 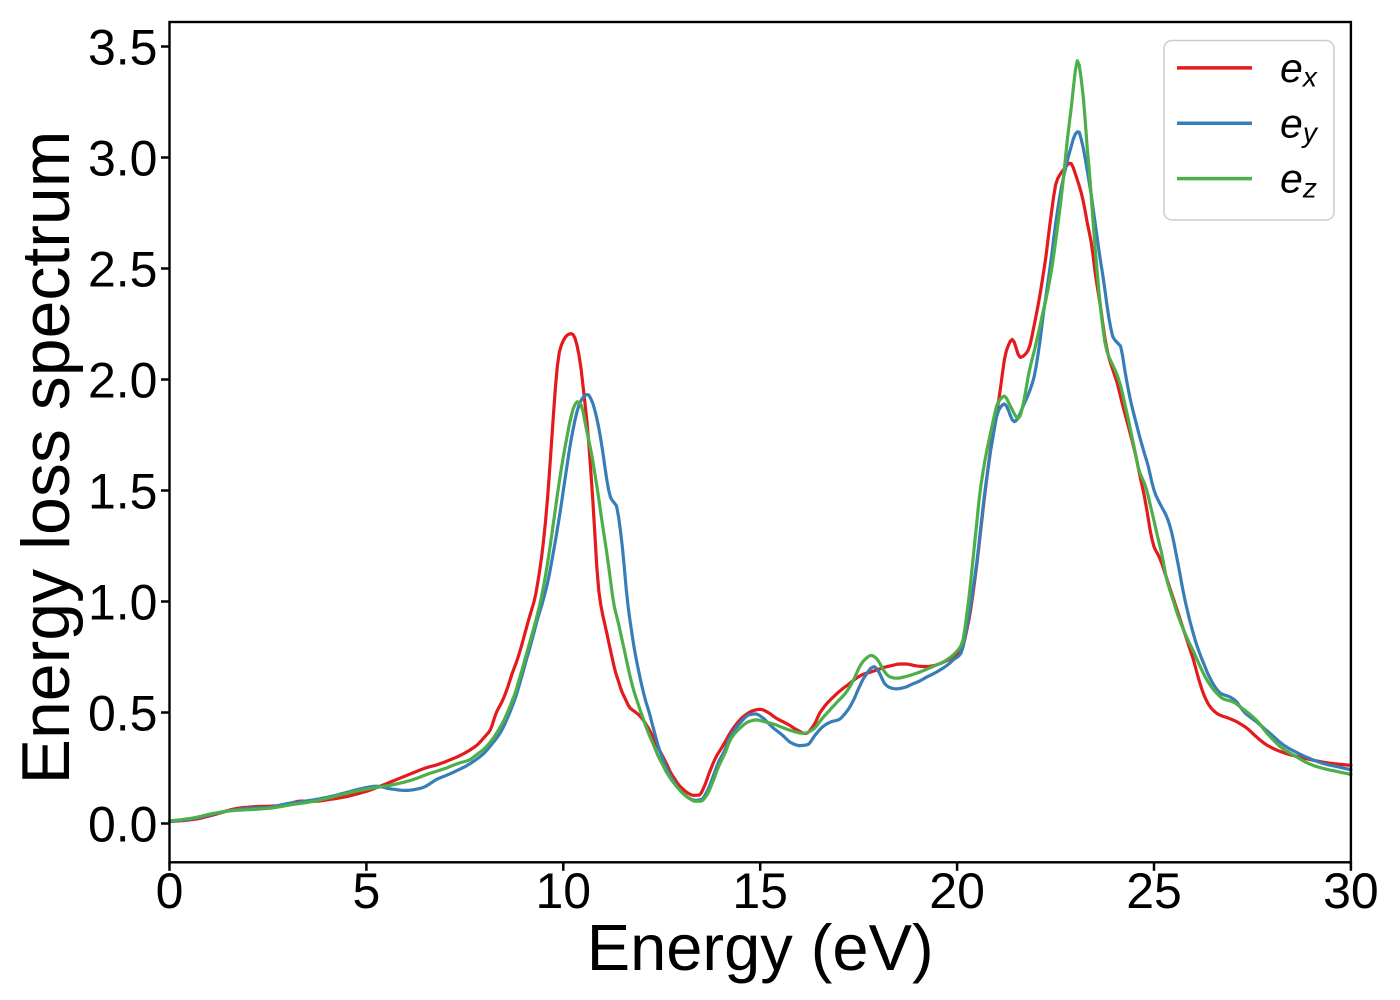 I want to click on svg-text: 0.5, so click(x=123, y=714).